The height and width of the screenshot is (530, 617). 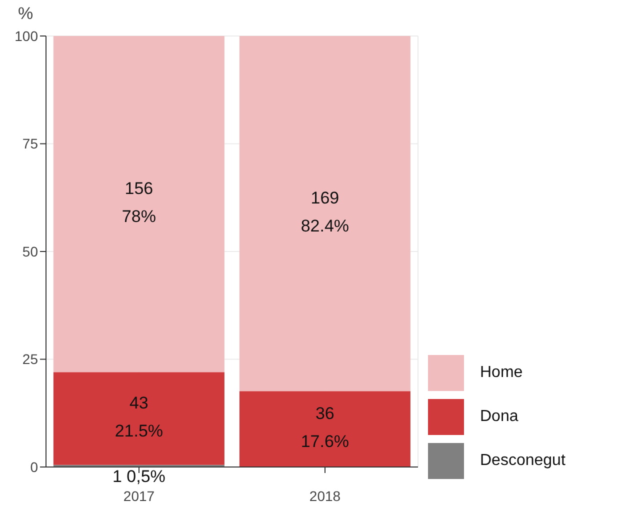 I want to click on data-label: 1 0,5%, so click(x=139, y=476).